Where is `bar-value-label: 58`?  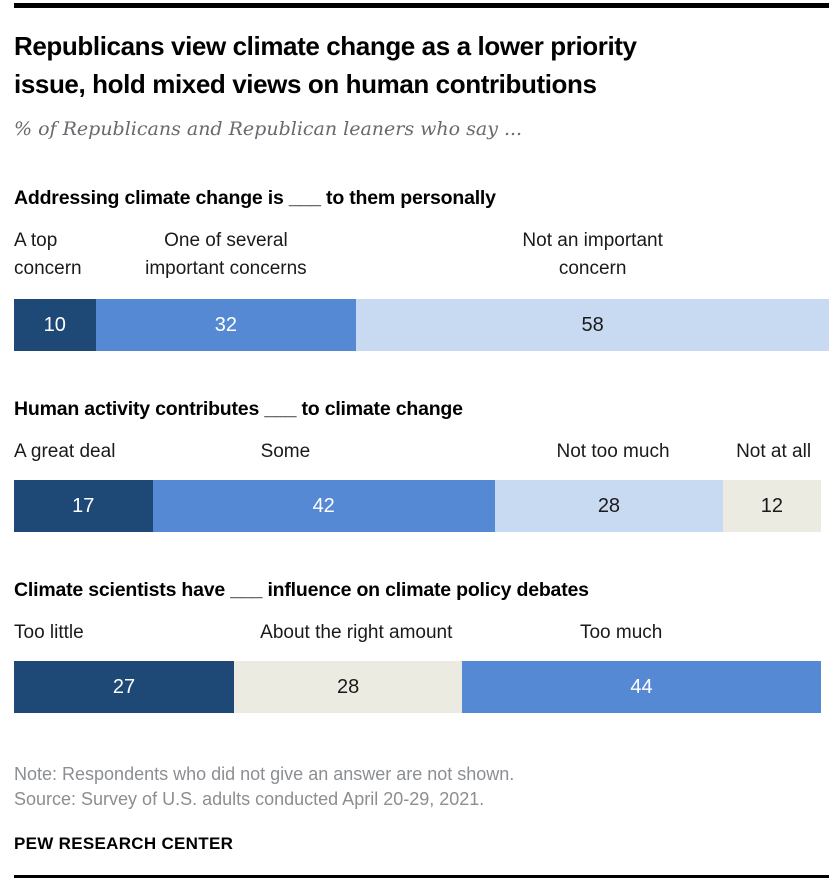
bar-value-label: 58 is located at coordinates (592, 324).